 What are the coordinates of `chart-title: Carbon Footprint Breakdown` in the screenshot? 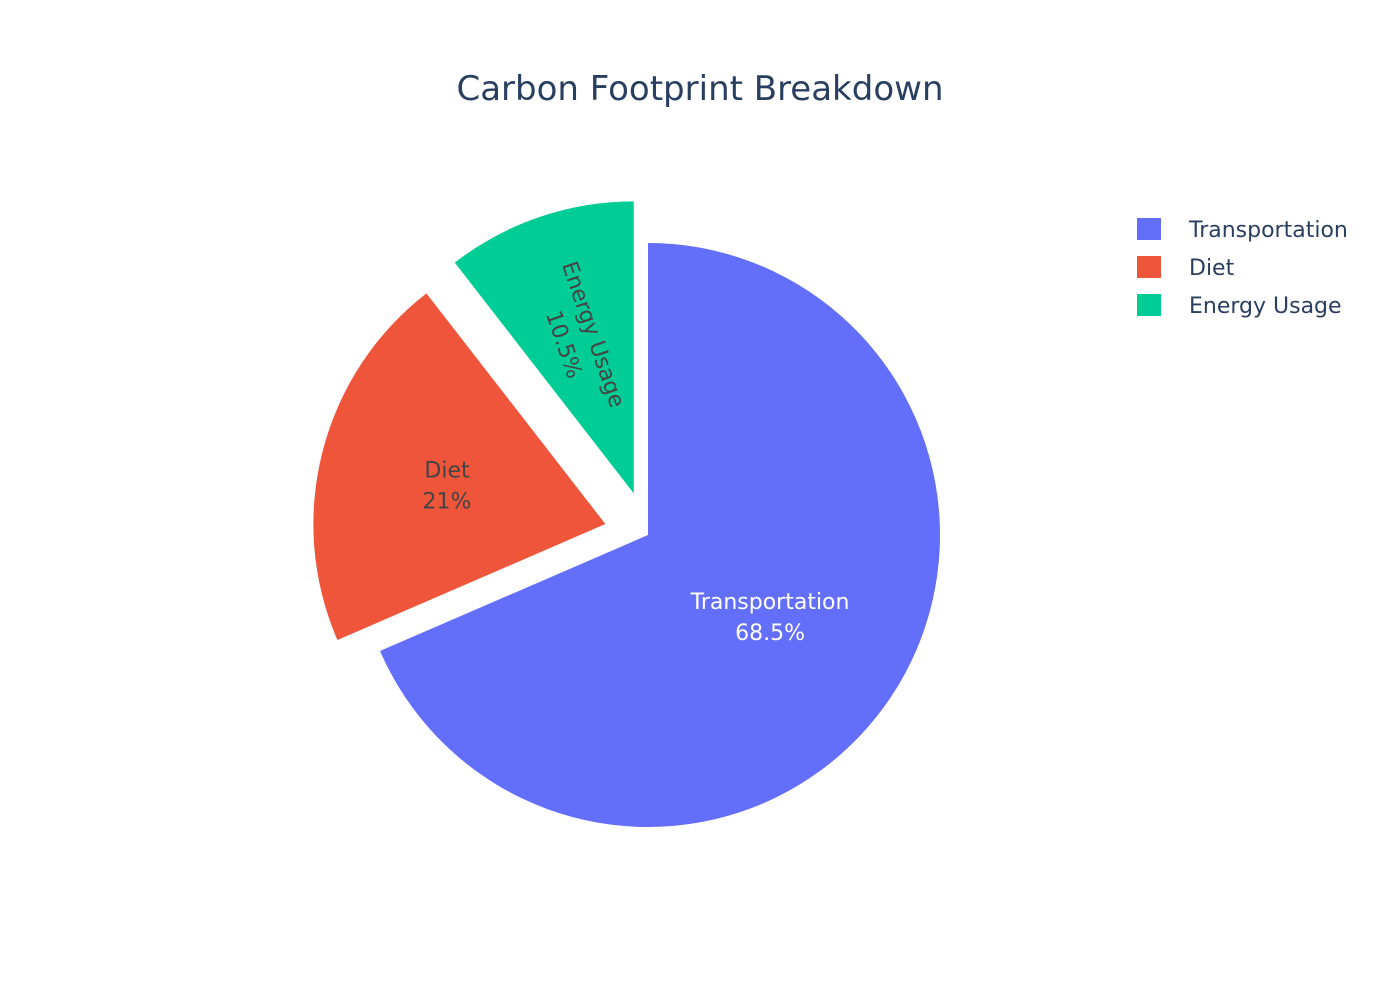 It's located at (699, 89).